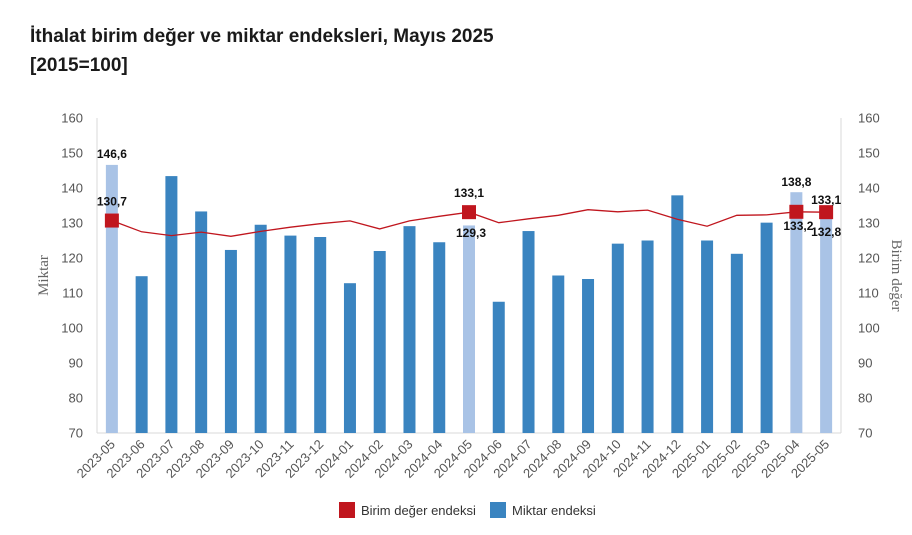 This screenshot has height=535, width=912. I want to click on y-right-tick-label: 70, so click(865, 433).